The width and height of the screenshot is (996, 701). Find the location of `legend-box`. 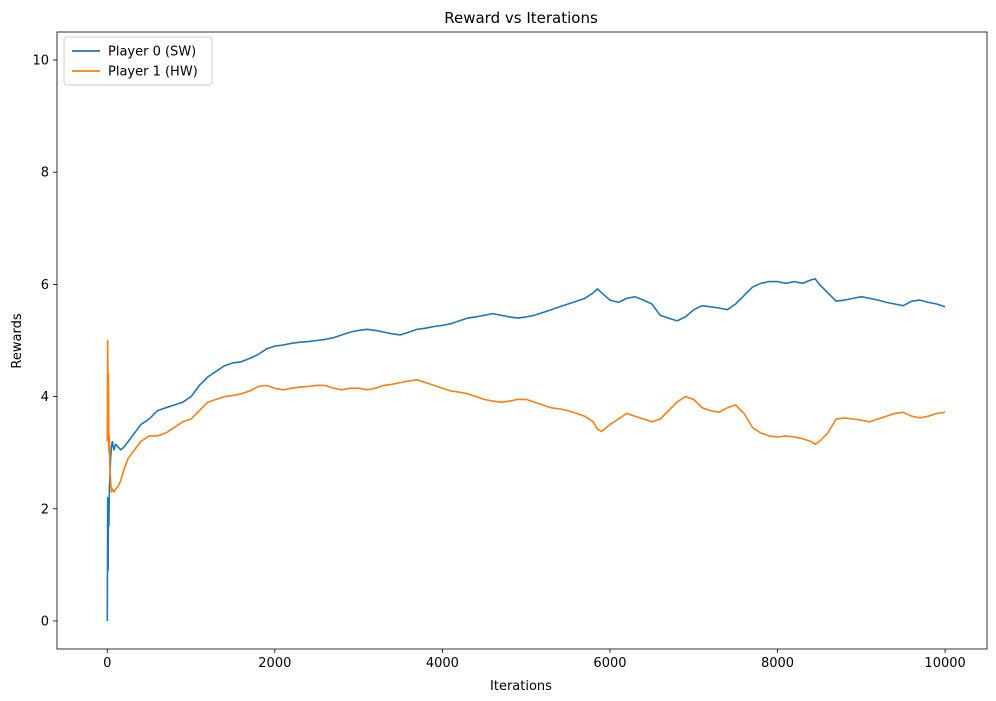

legend-box is located at coordinates (138, 61).